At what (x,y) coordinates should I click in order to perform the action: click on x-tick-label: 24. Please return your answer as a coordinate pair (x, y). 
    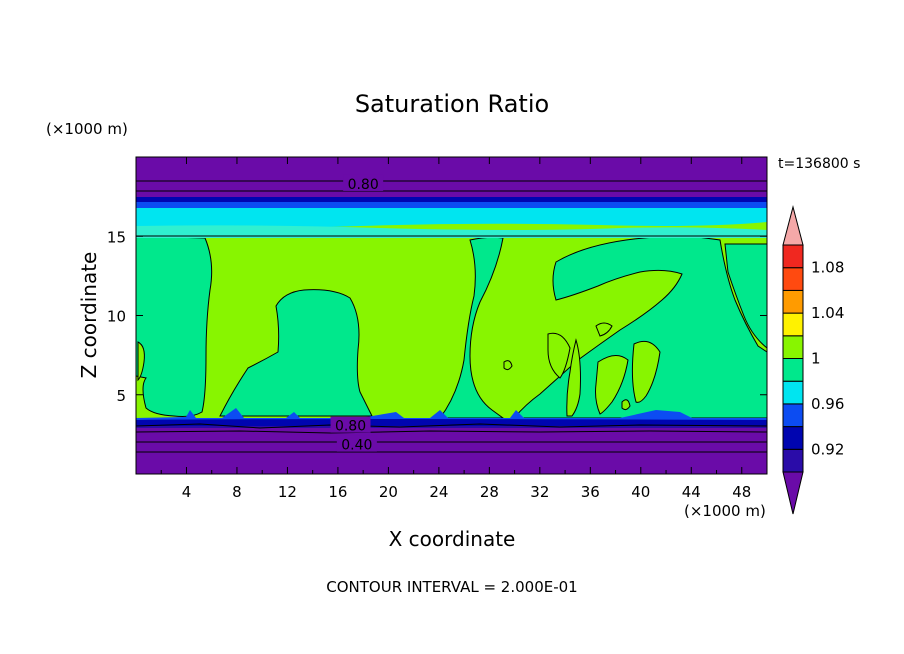
    Looking at the image, I should click on (438, 492).